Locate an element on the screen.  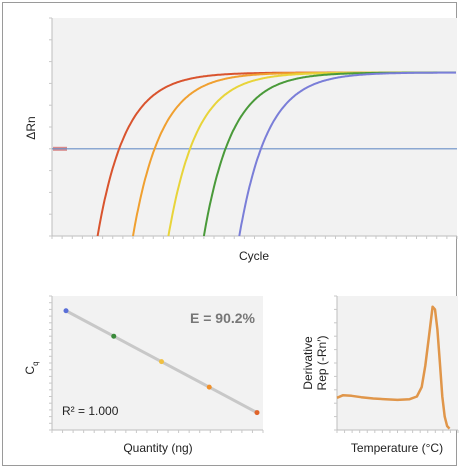
std-y-label-main: C is located at coordinates (30, 370).